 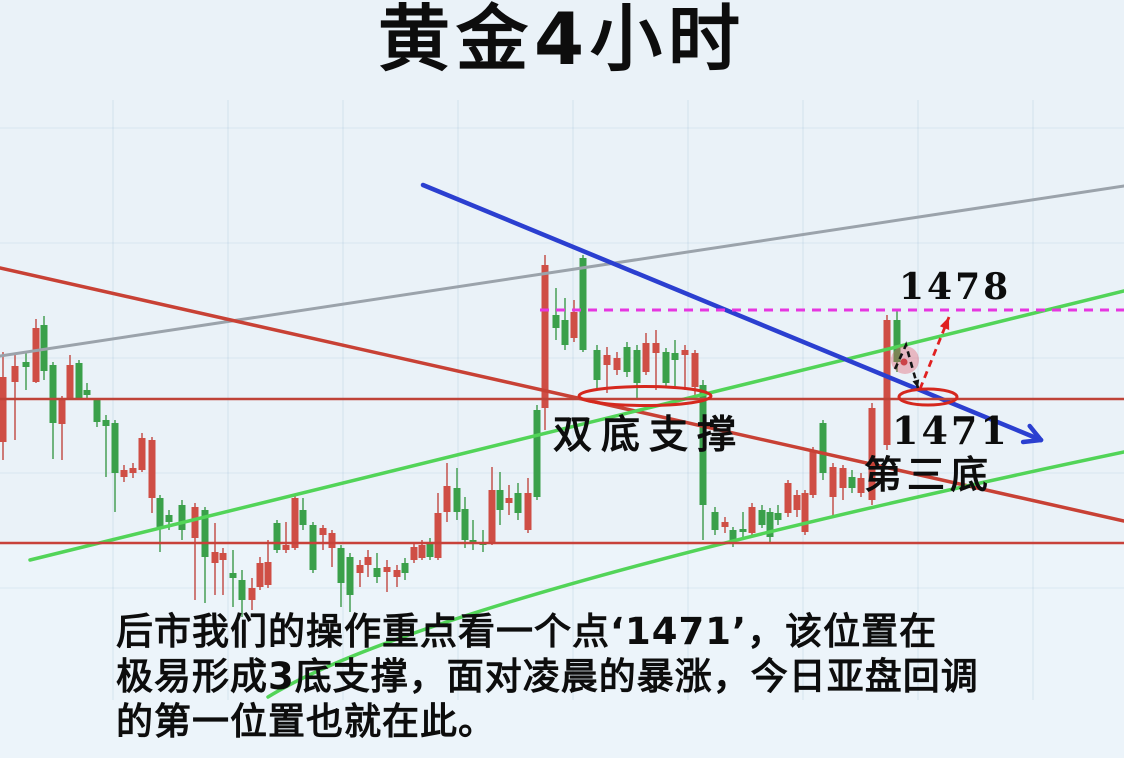 I want to click on page-title: 黄金4小时, so click(x=562, y=40).